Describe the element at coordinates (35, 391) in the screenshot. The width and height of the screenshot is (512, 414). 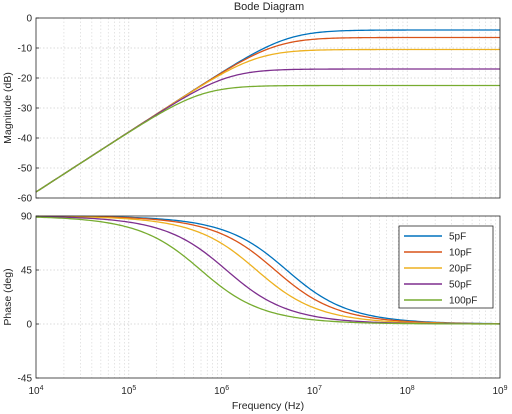
I see `x-tick-label: 10⁴` at that location.